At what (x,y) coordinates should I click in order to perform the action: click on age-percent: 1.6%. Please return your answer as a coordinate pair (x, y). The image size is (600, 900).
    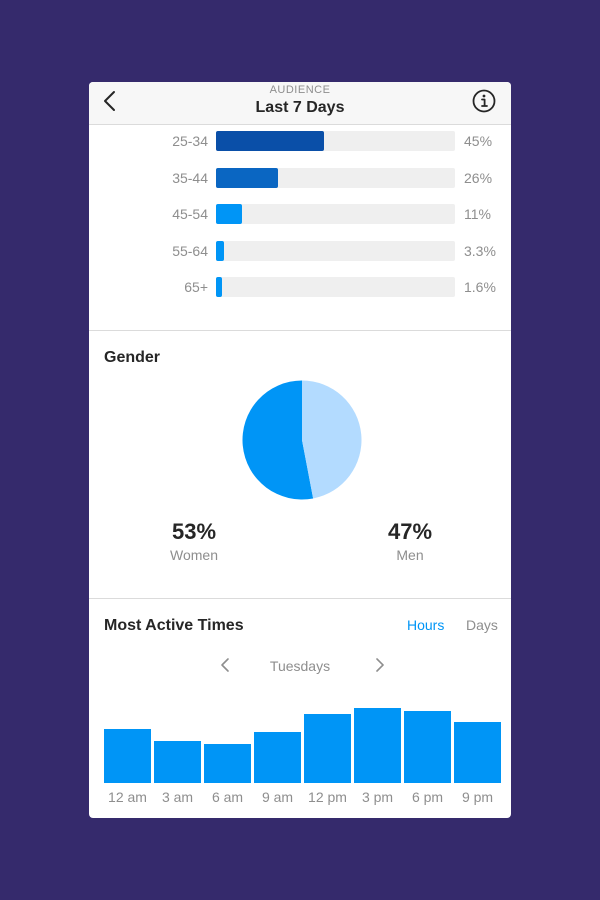
    Looking at the image, I should click on (480, 287).